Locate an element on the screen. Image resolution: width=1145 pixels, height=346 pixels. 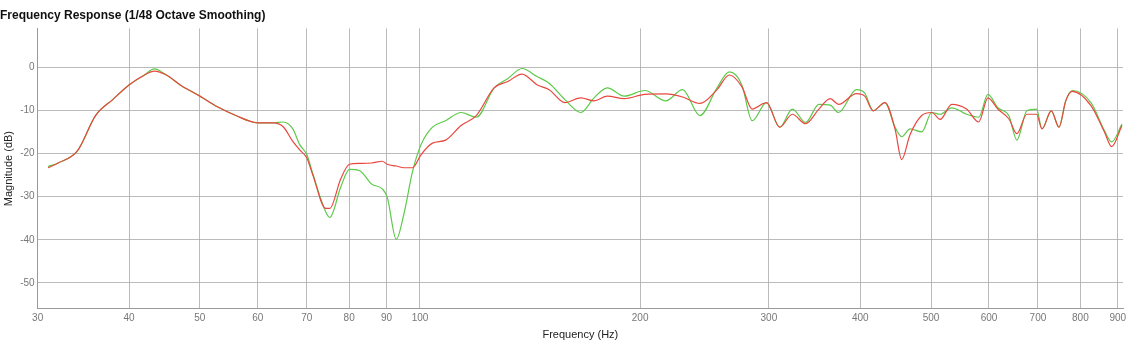
x-tick-label: 40 is located at coordinates (129, 317).